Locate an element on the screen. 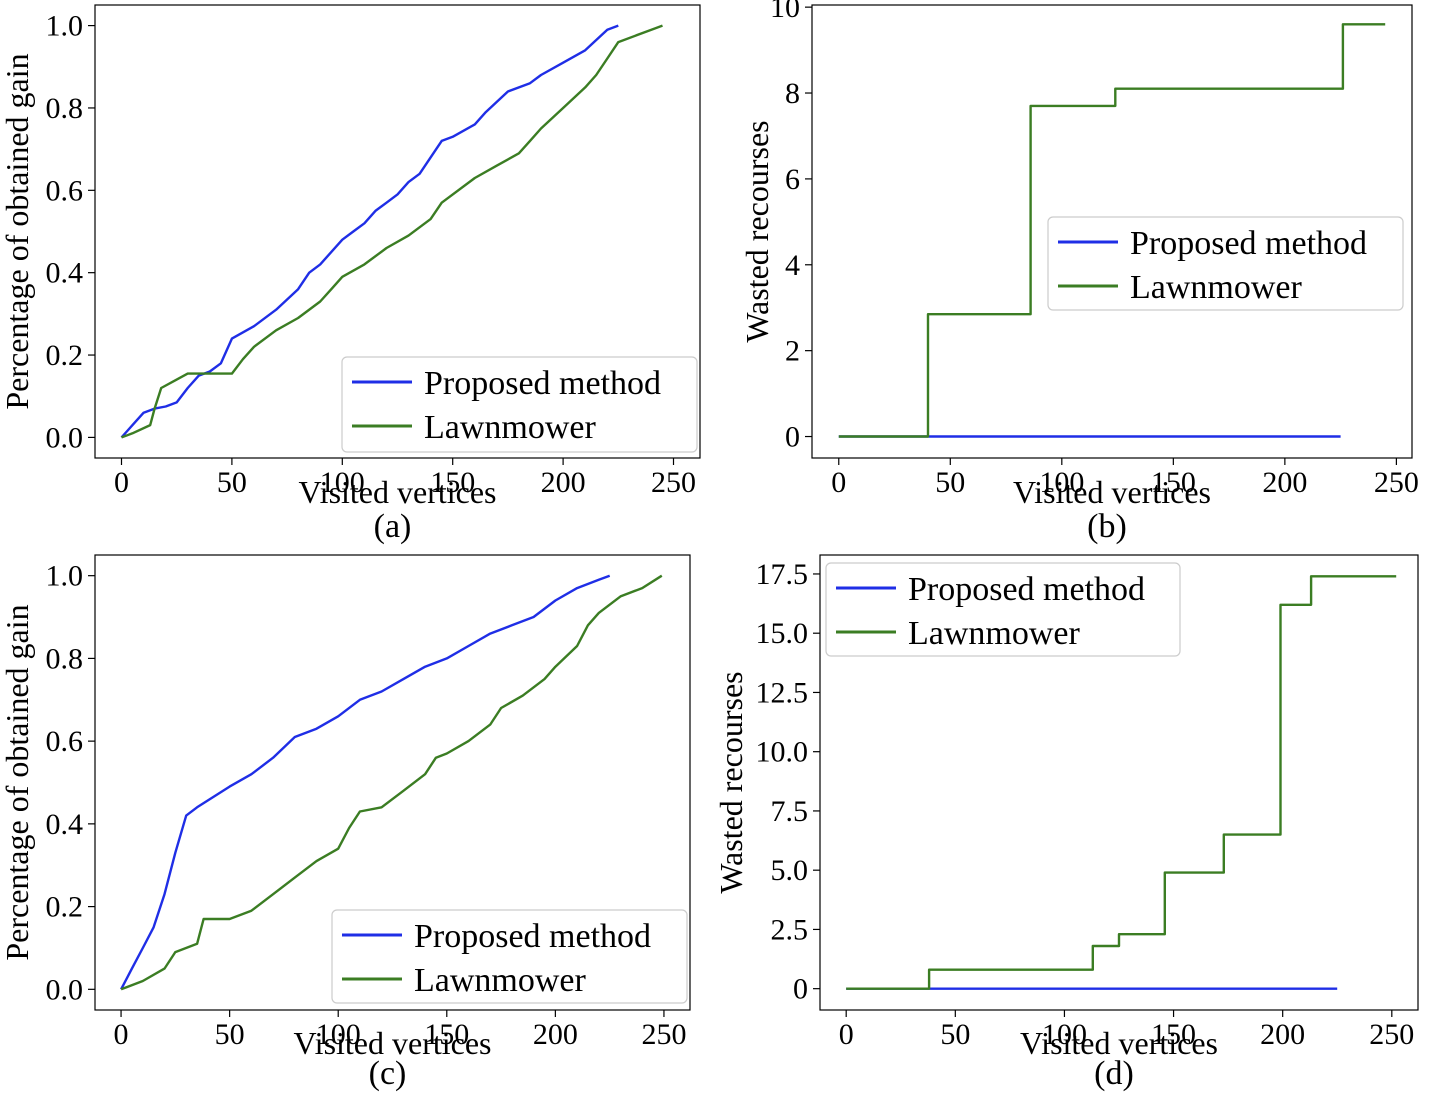 The height and width of the screenshot is (1106, 1430). y-tick-label: 10.0 is located at coordinates (782, 752).